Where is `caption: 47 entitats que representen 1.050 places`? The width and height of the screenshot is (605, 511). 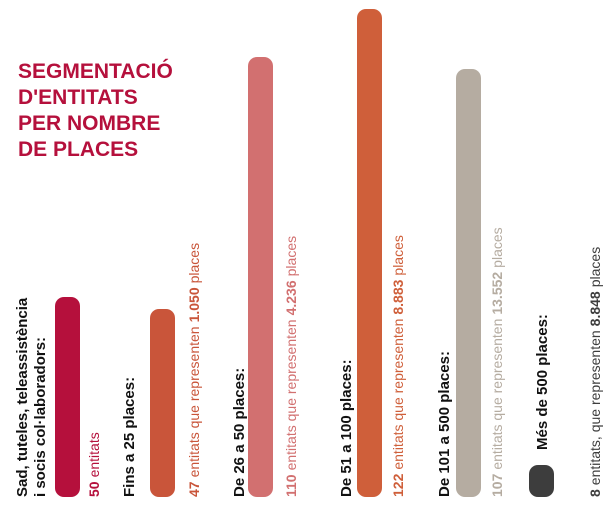
caption: 47 entitats que representen 1.050 places is located at coordinates (194, 370).